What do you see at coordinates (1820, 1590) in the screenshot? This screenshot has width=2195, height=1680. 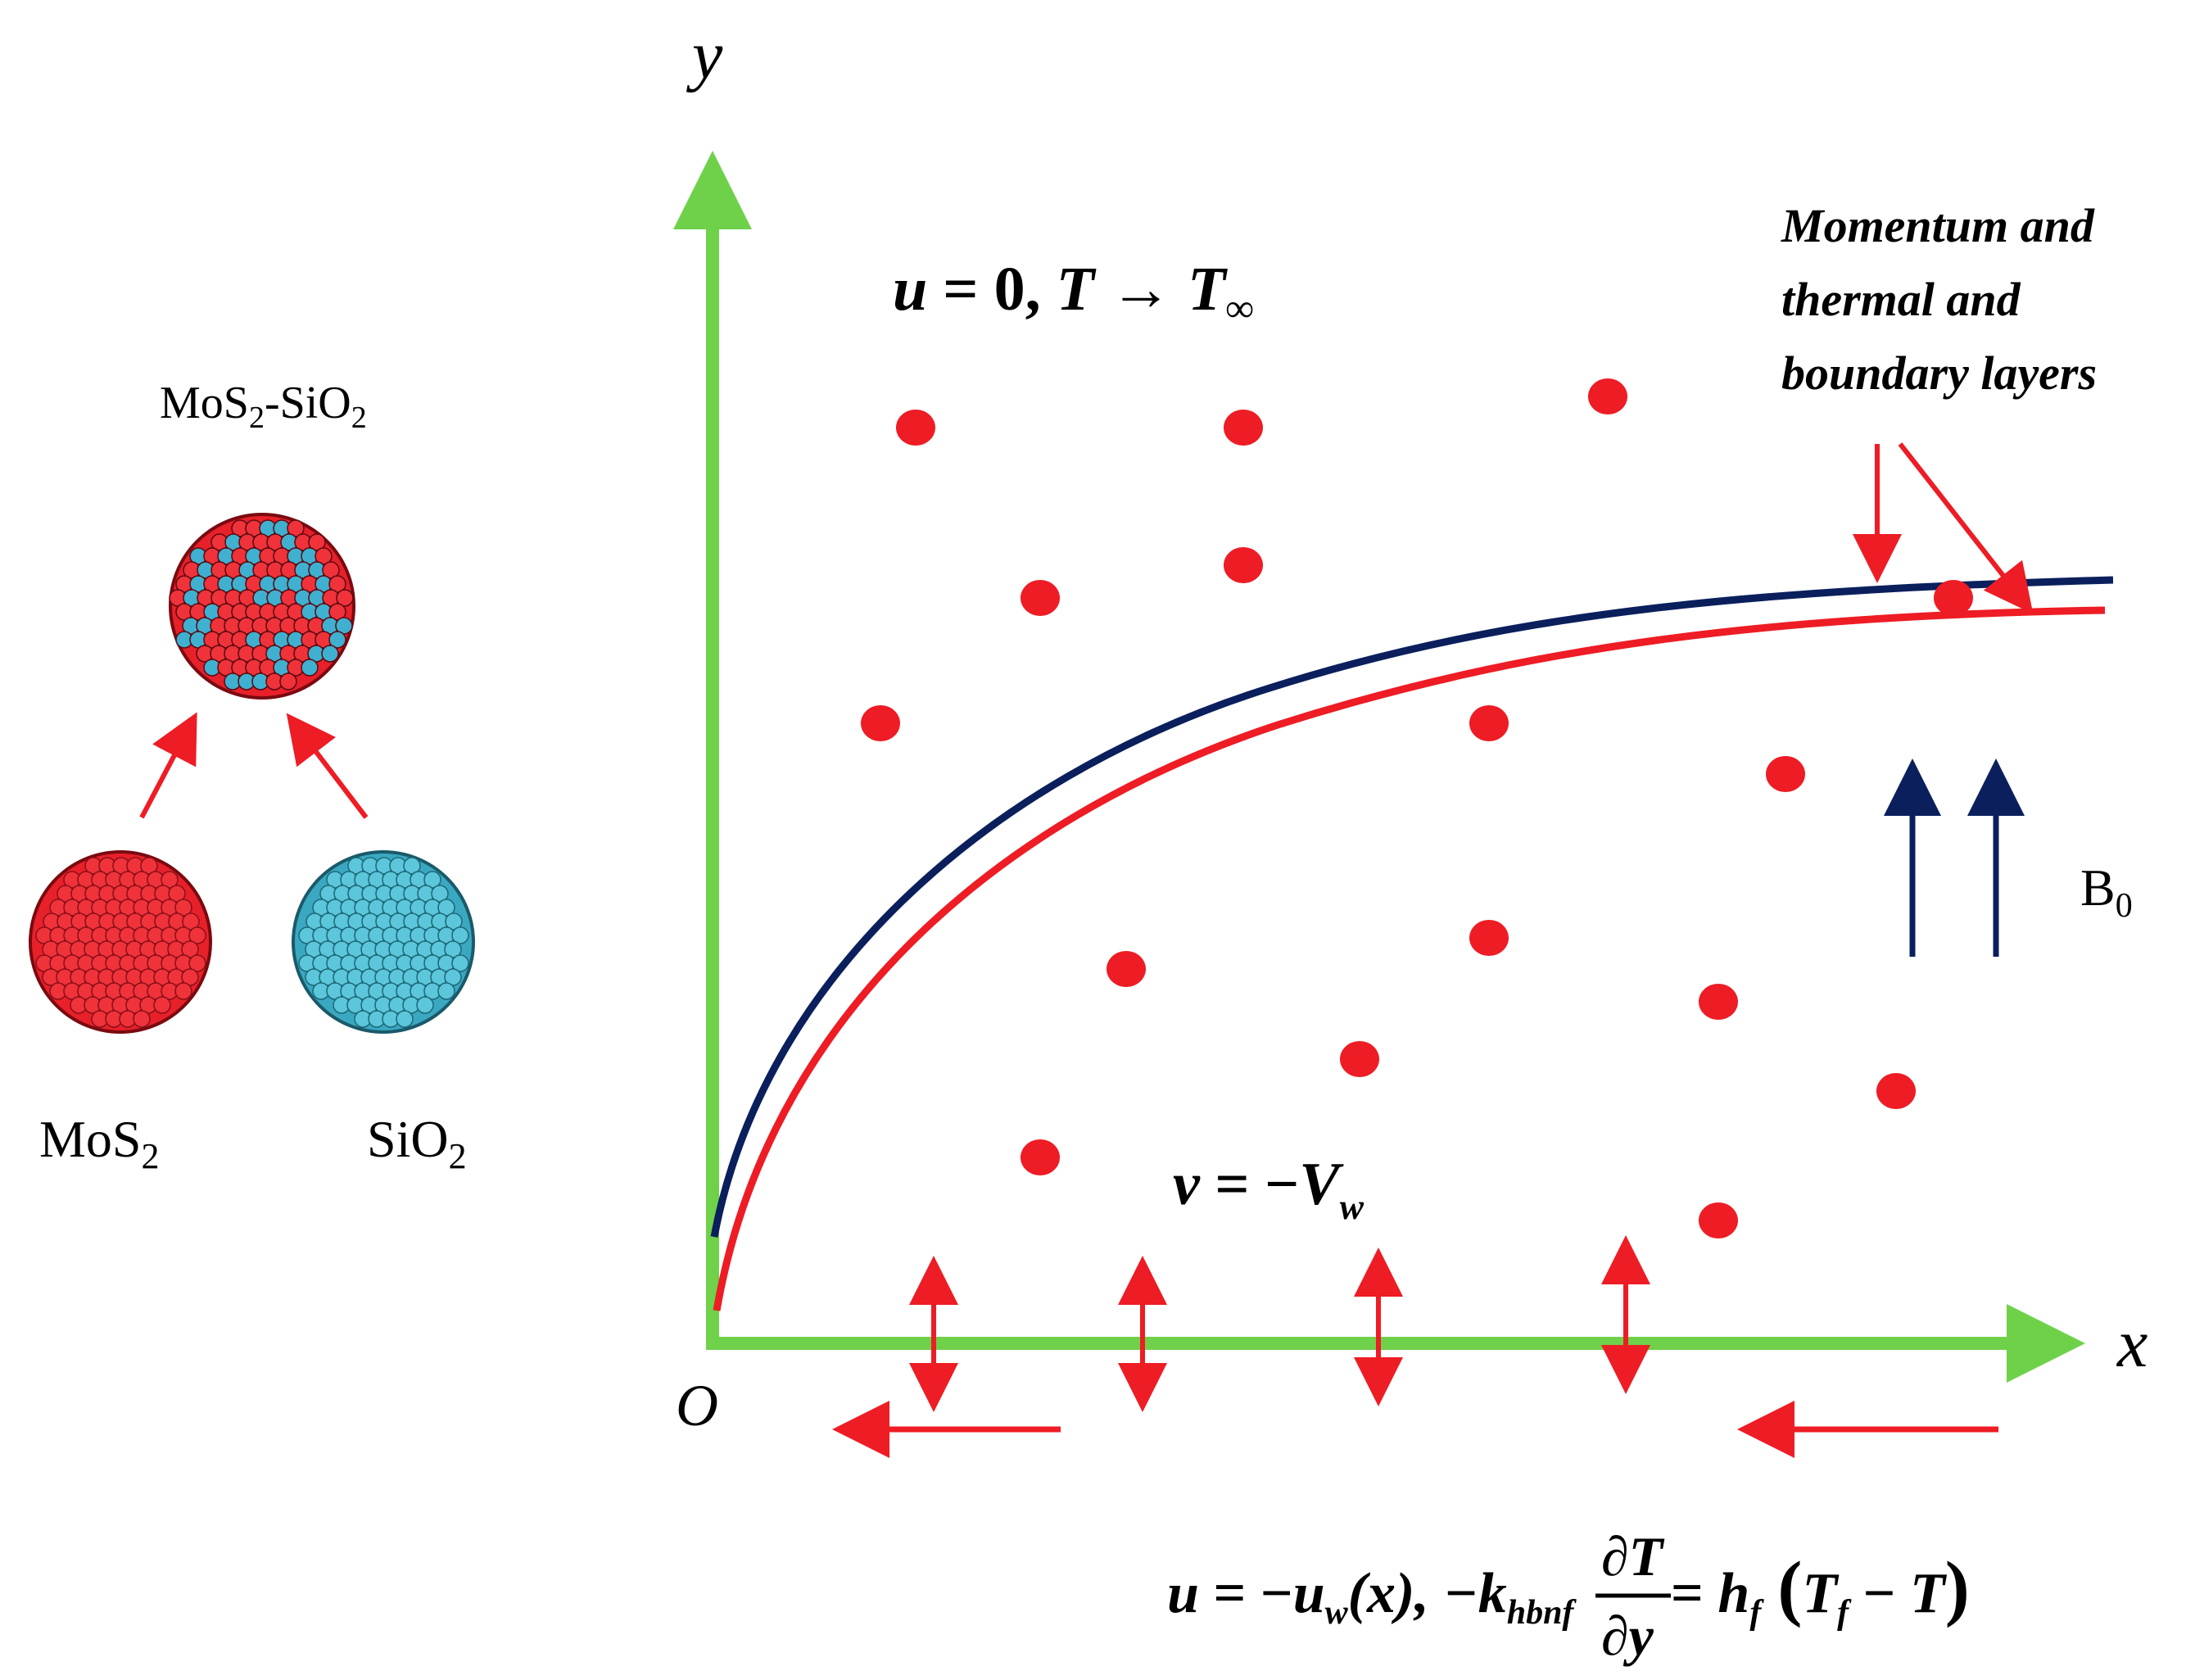 I see `boundary-condition-right: = hf (Tf − T)` at bounding box center [1820, 1590].